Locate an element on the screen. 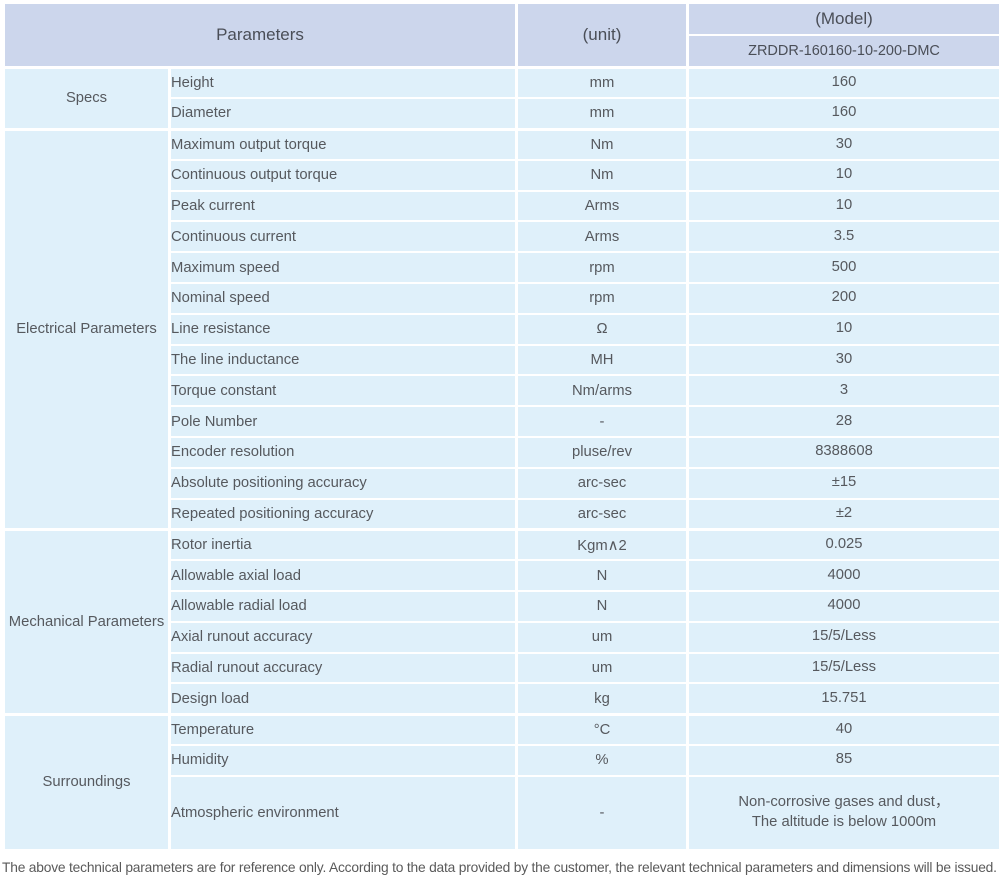 The height and width of the screenshot is (881, 999). table-row: Maximum speed rpm 500 is located at coordinates (501, 268).